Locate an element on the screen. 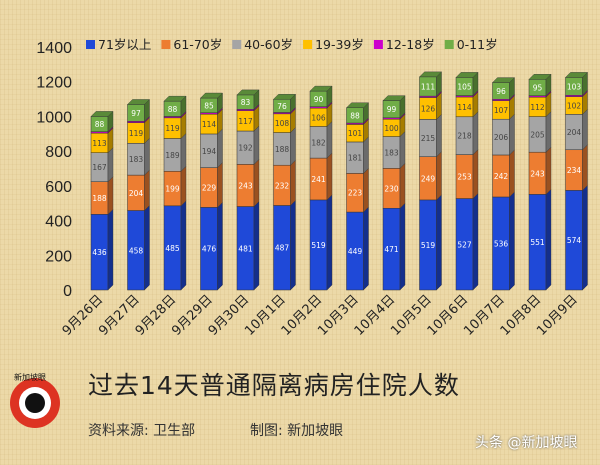 The image size is (600, 465). data-label: 232 is located at coordinates (282, 185).